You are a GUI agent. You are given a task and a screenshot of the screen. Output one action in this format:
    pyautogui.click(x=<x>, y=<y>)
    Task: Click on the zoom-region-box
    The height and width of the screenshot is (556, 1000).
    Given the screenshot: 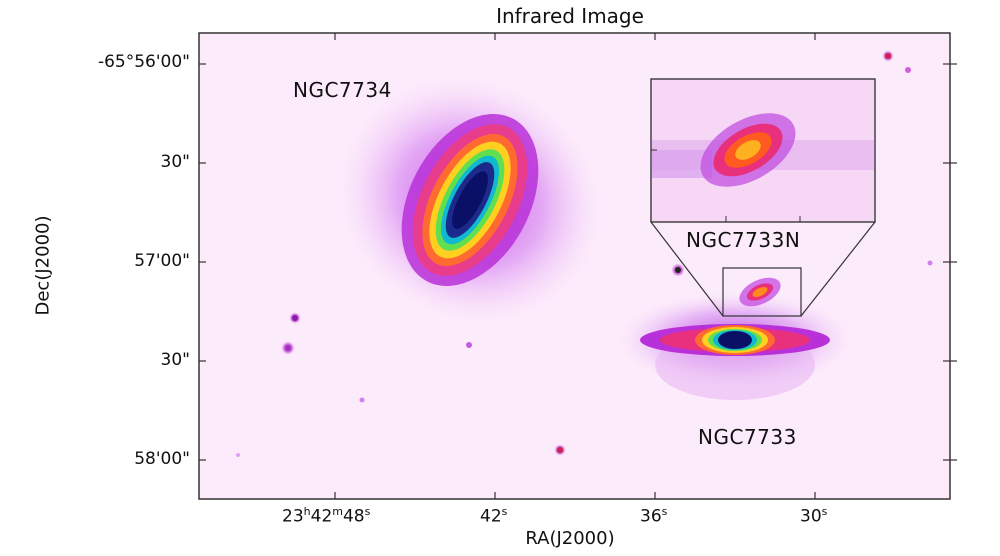 What is the action you would take?
    pyautogui.click(x=762, y=292)
    